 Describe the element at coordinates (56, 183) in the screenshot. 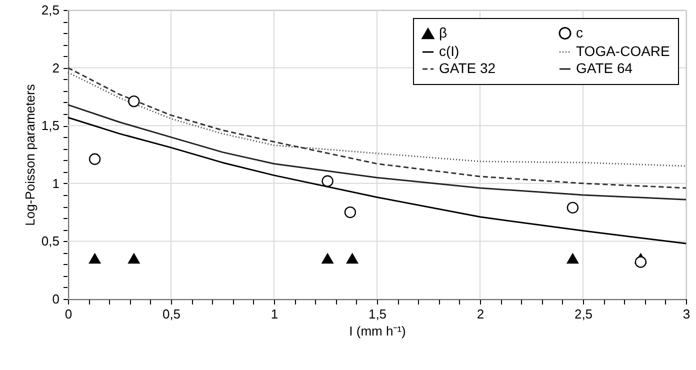

I see `y-tick-label: 1` at that location.